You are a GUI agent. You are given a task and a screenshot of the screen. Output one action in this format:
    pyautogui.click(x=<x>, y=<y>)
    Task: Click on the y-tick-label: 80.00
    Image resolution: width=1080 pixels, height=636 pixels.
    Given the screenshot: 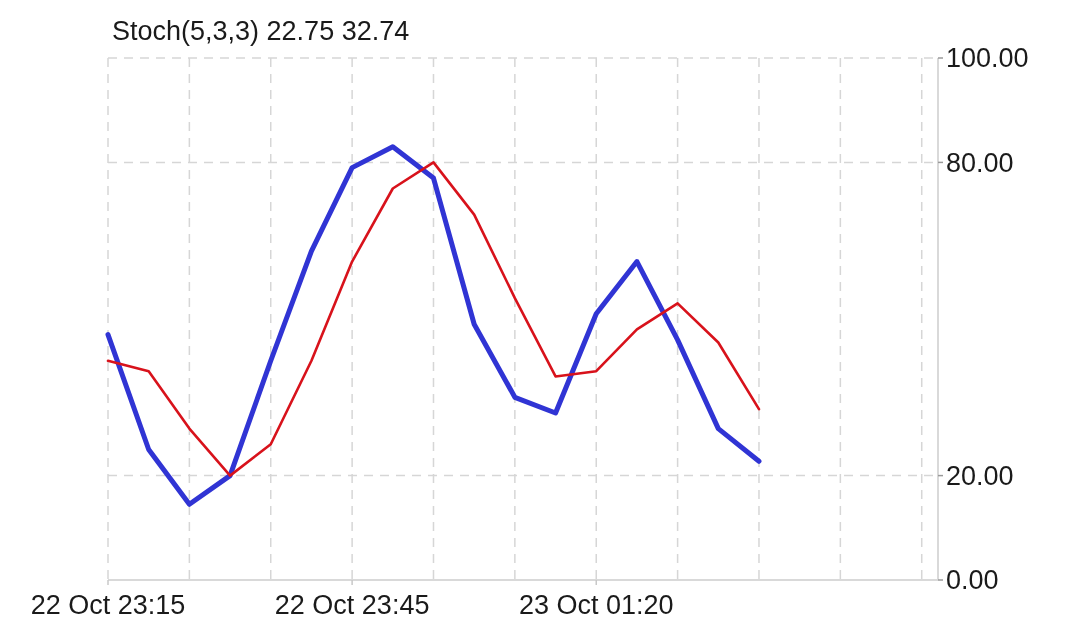 What is the action you would take?
    pyautogui.click(x=980, y=162)
    